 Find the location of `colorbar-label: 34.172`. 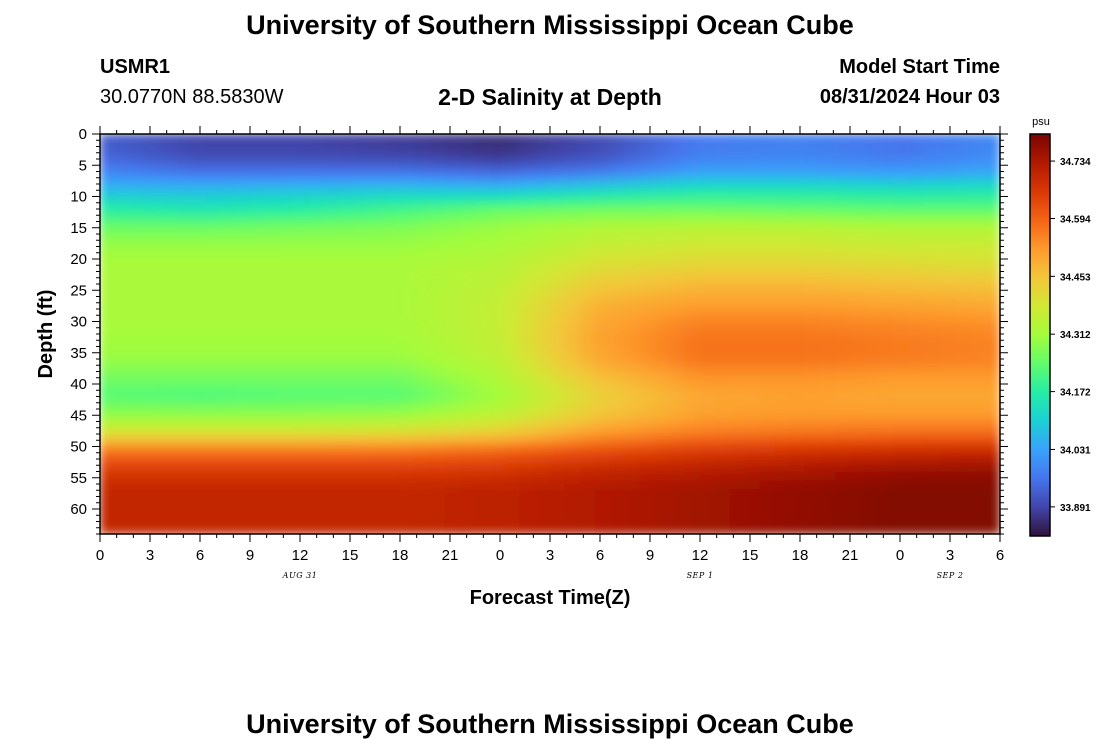

colorbar-label: 34.172 is located at coordinates (1075, 393).